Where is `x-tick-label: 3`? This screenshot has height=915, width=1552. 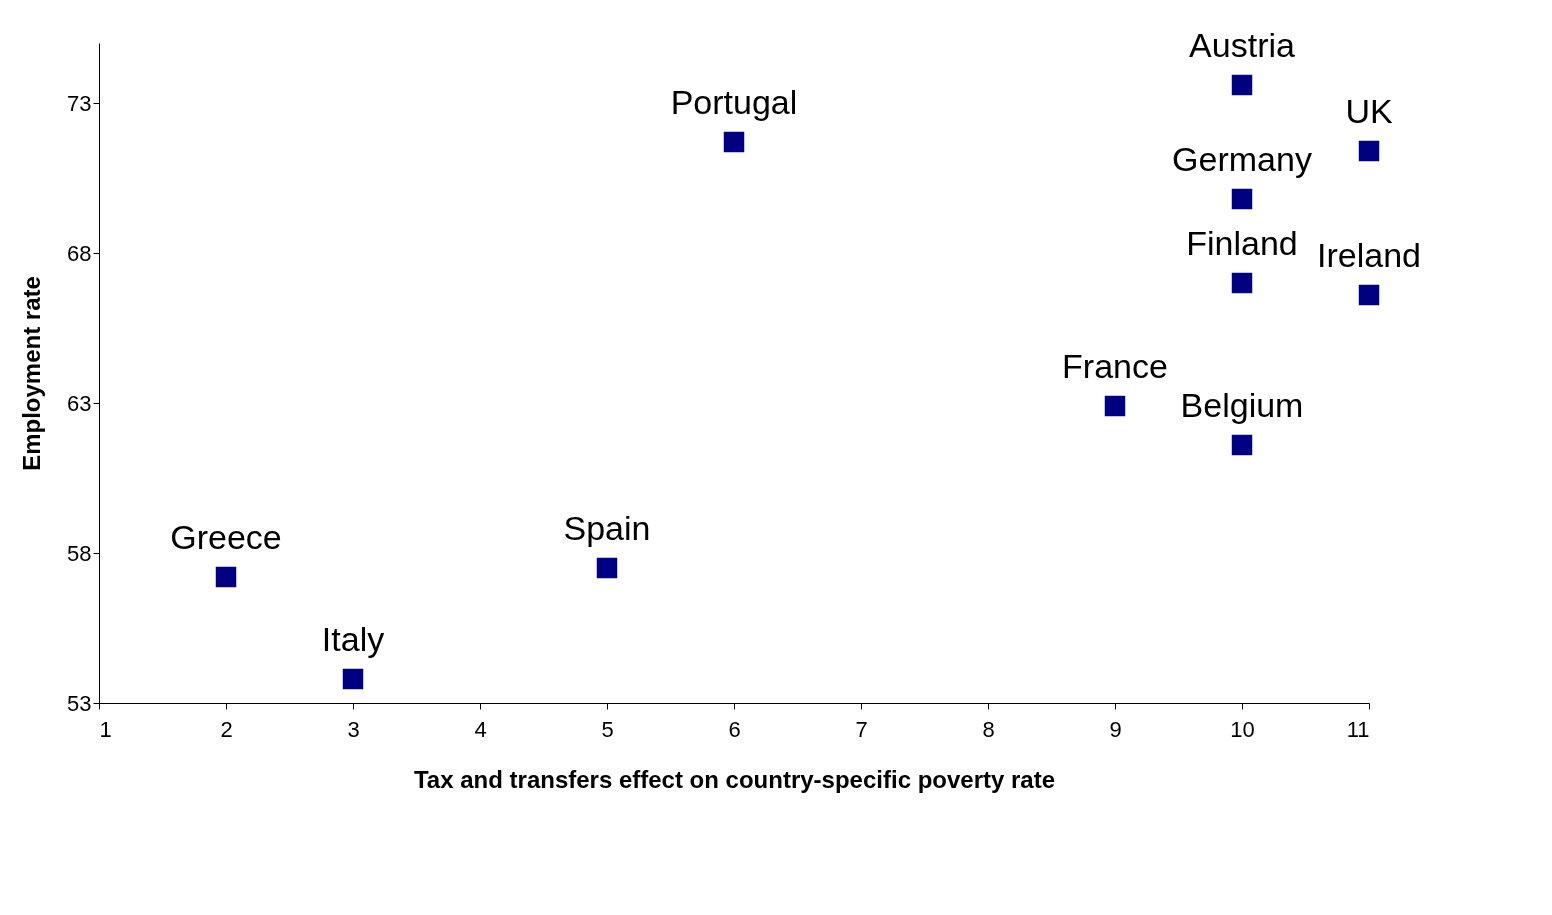
x-tick-label: 3 is located at coordinates (353, 729).